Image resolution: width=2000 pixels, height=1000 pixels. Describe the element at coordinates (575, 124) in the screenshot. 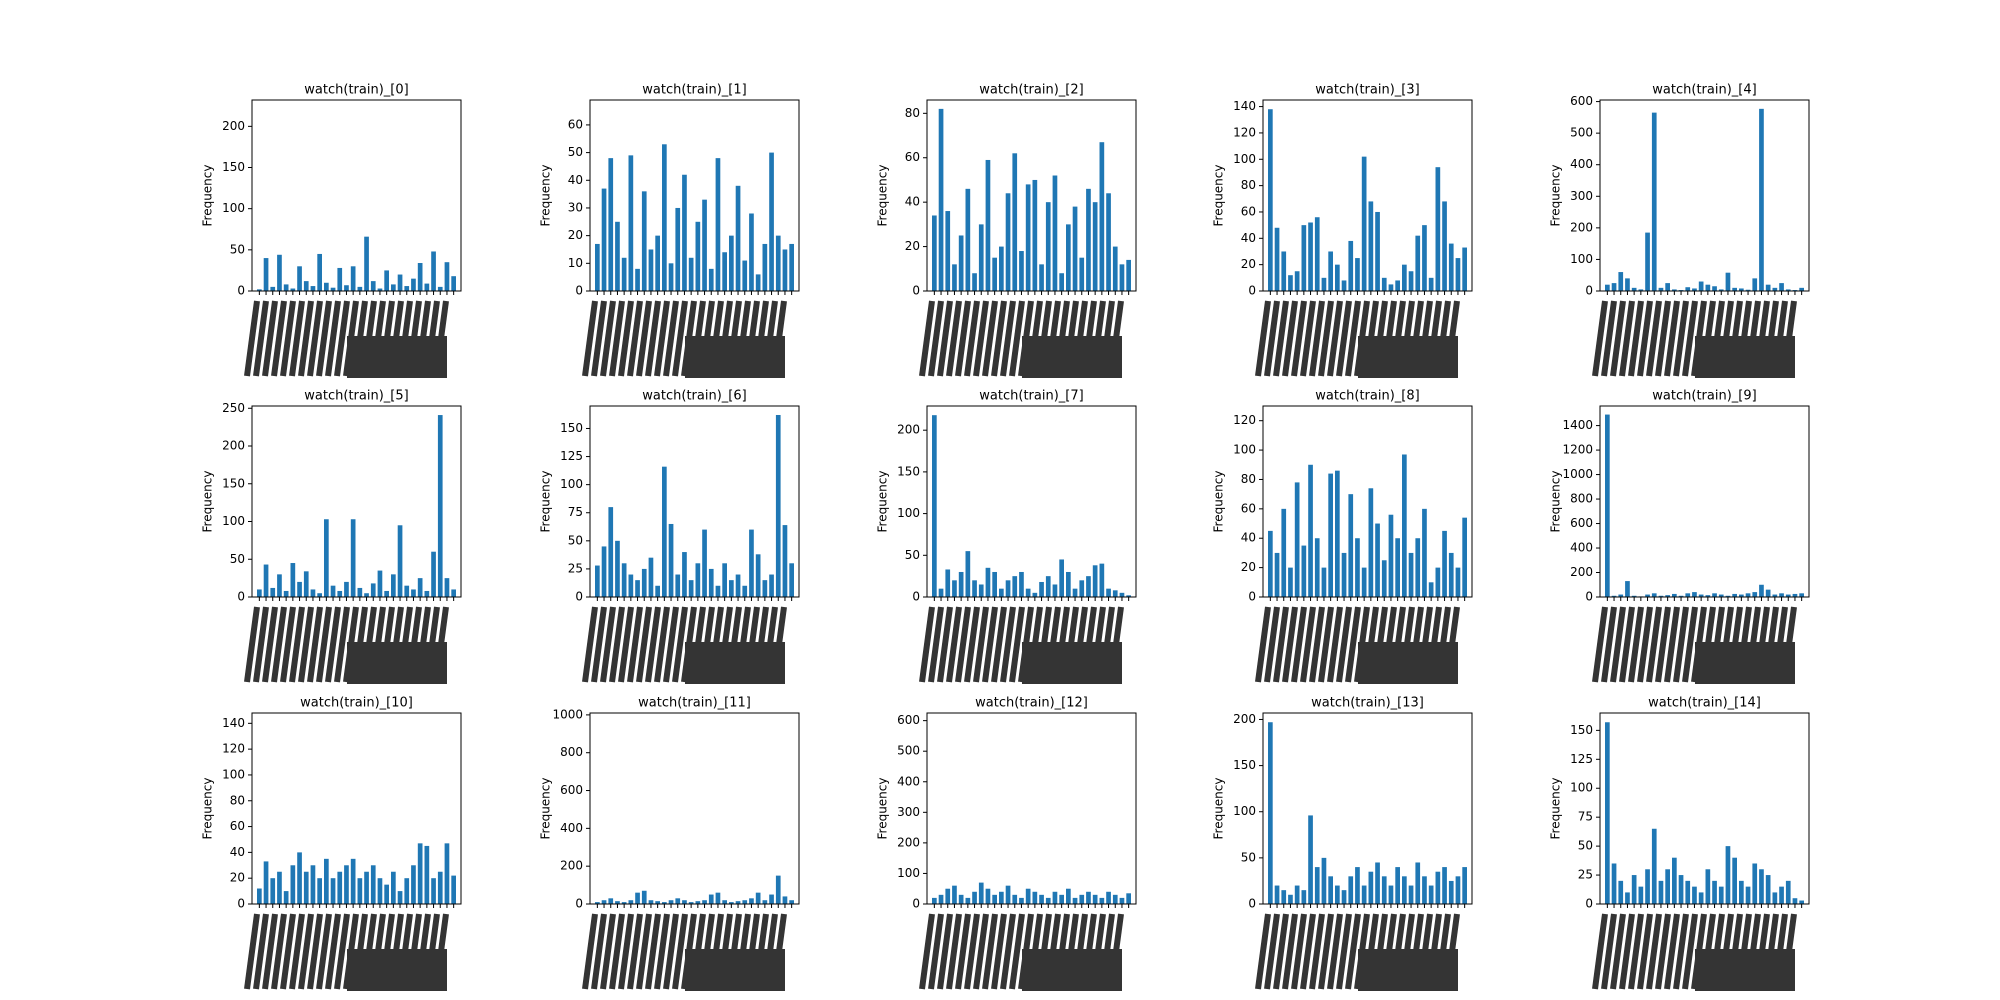

I see `y-tick-label: 60` at that location.